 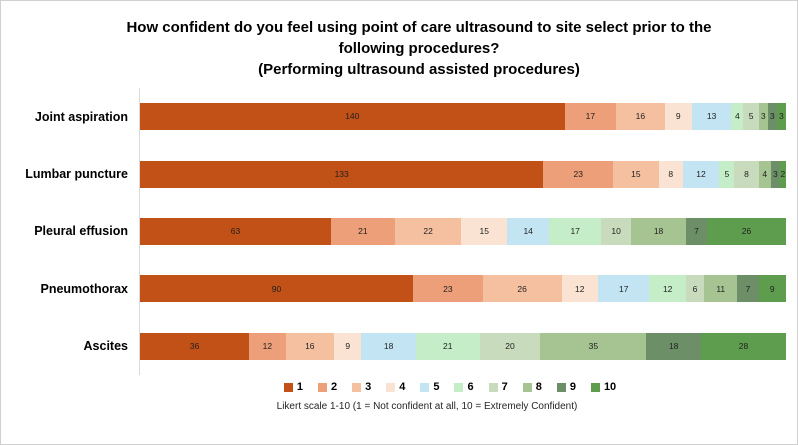 I want to click on bar-segment: 14, so click(x=528, y=231).